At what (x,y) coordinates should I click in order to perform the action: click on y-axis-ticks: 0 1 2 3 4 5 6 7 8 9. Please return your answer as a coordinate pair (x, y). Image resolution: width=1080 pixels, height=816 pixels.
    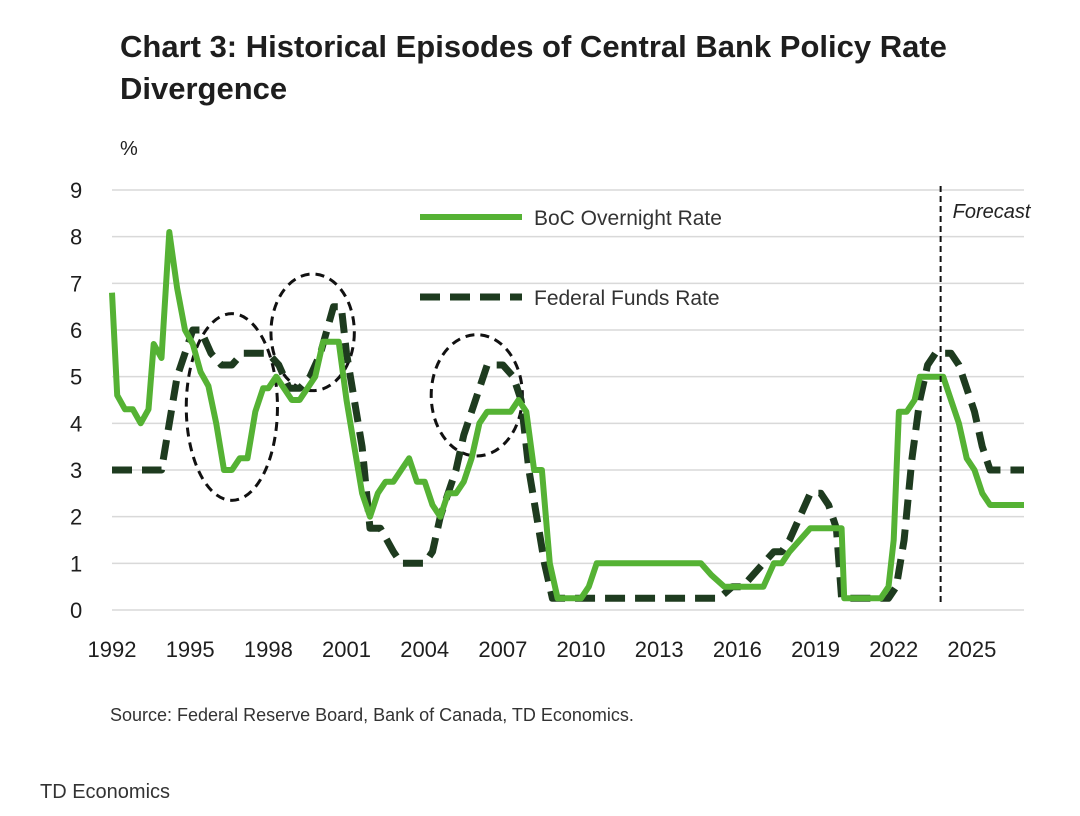
    Looking at the image, I should click on (76, 400).